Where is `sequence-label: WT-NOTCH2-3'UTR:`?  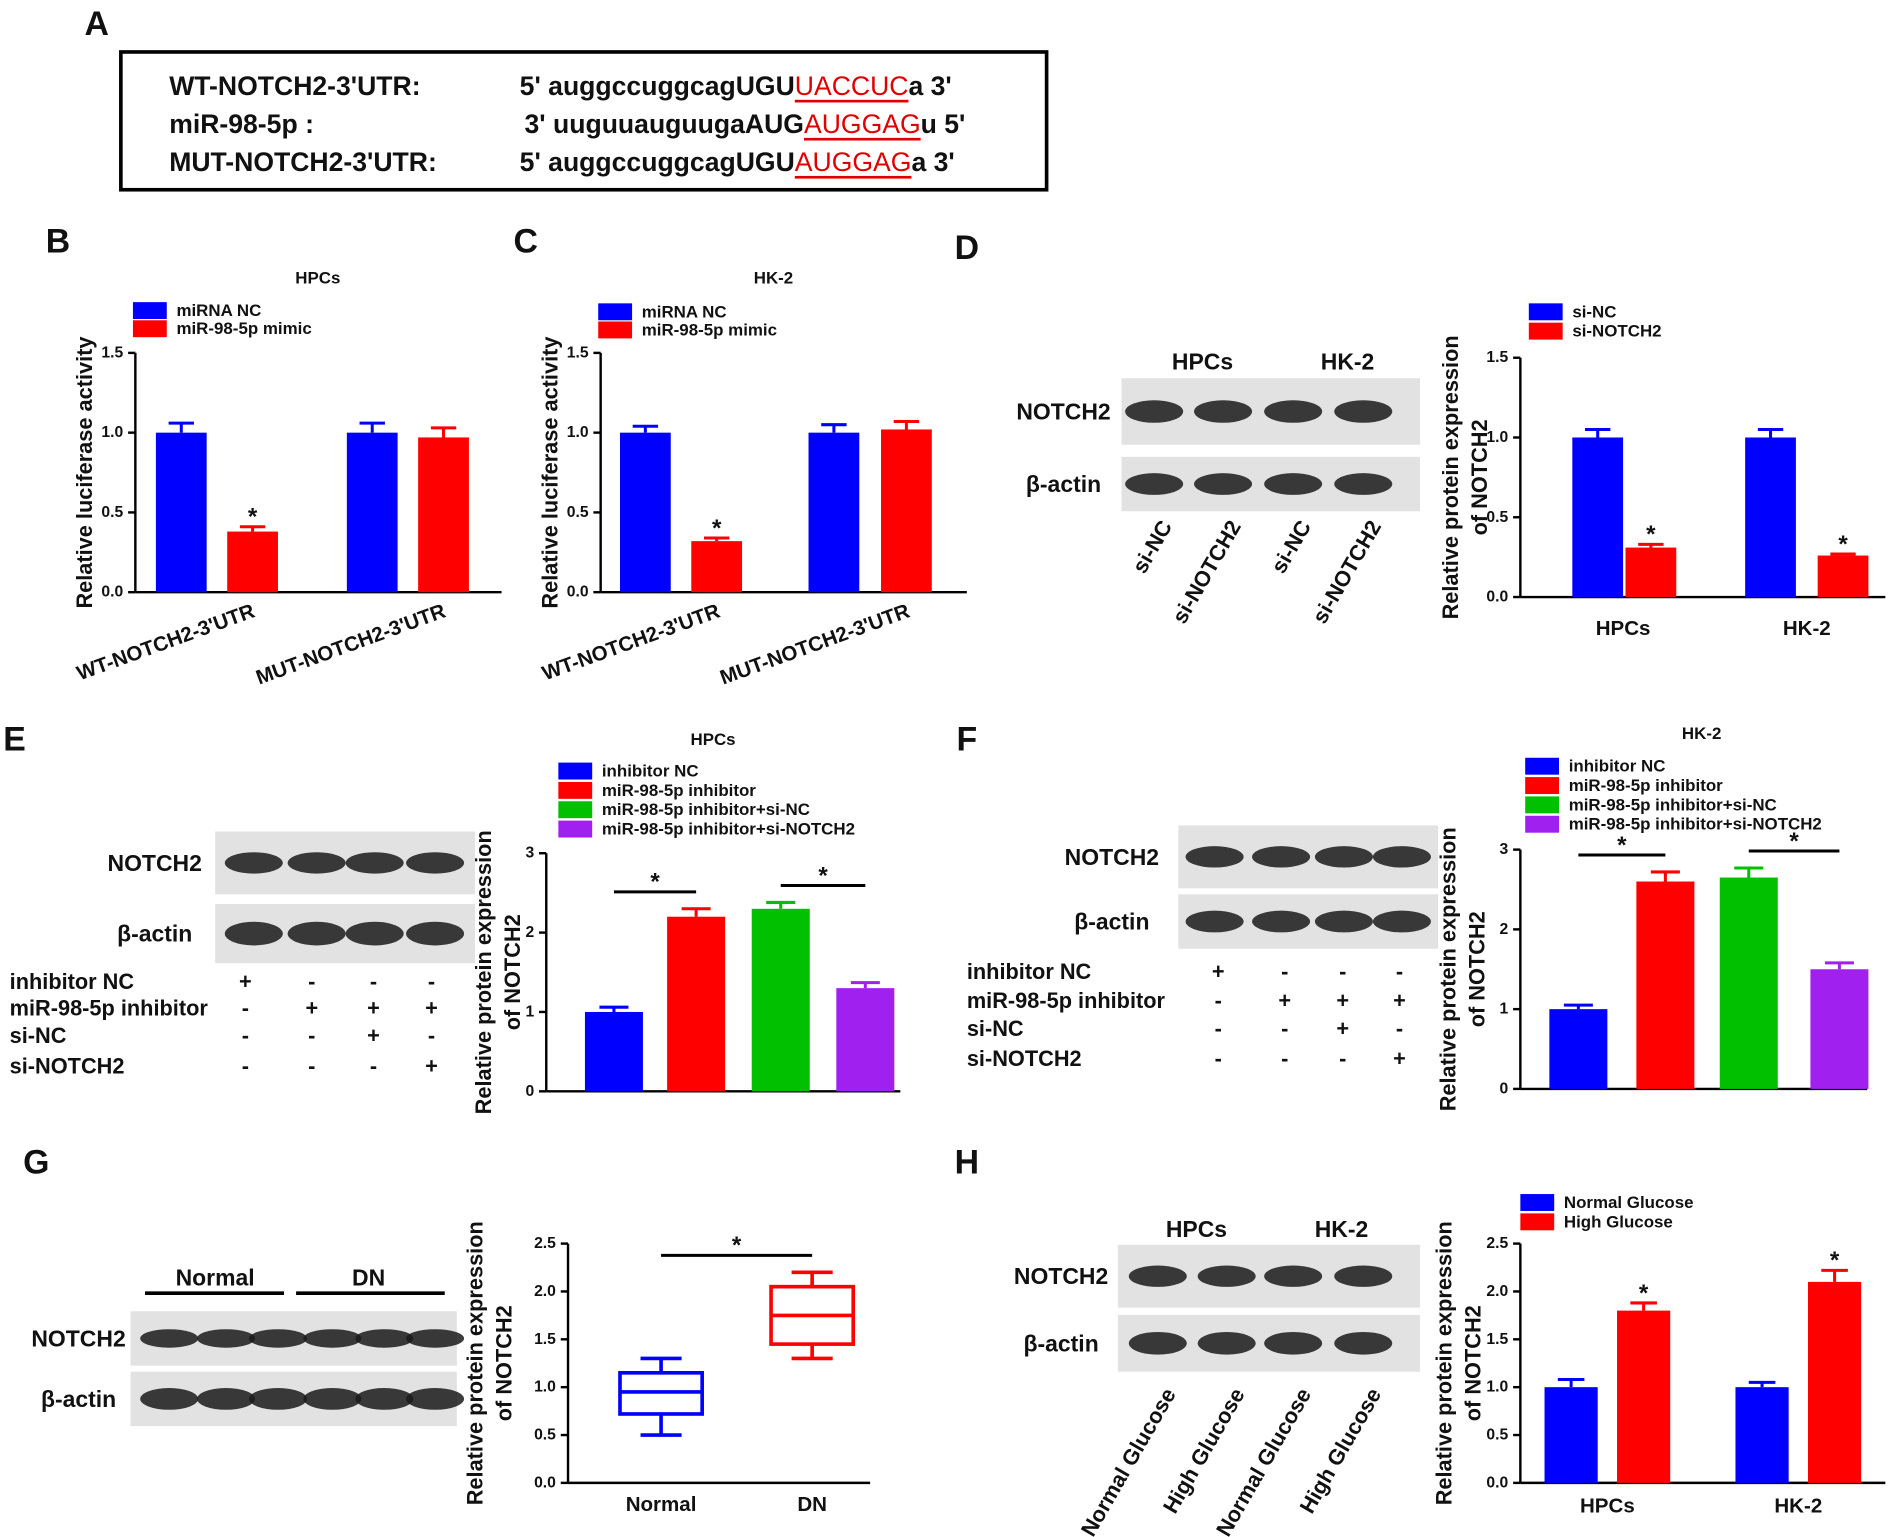 sequence-label: WT-NOTCH2-3'UTR: is located at coordinates (294, 86).